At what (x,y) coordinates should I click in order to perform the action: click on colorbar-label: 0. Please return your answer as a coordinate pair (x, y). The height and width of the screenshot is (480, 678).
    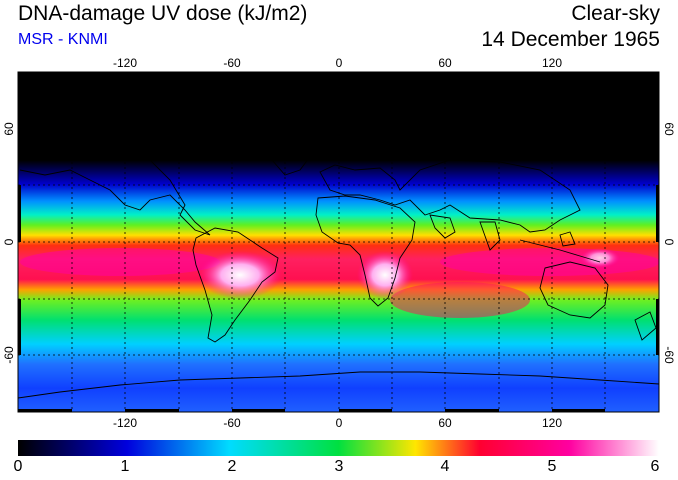
    Looking at the image, I should click on (18, 466).